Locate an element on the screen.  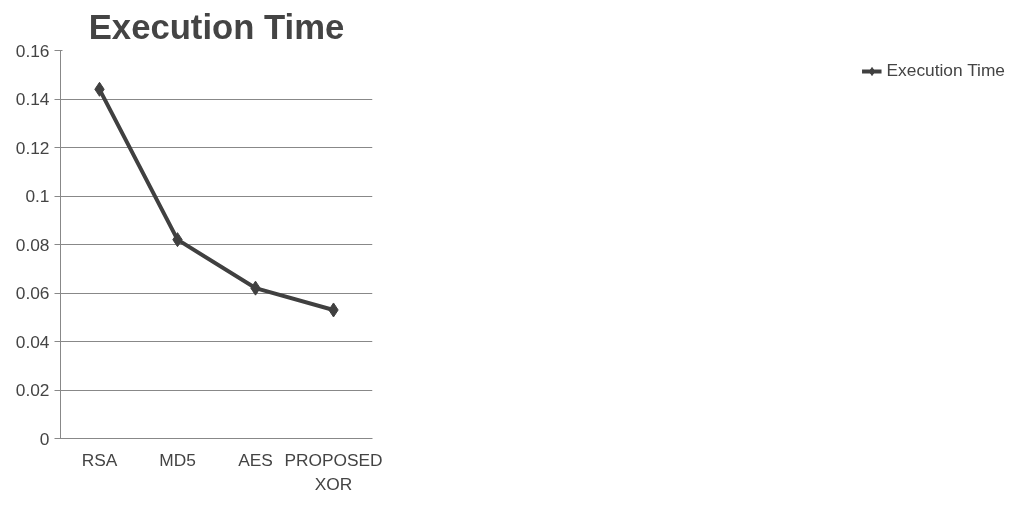
y-tick-label: 0.12 is located at coordinates (32, 147).